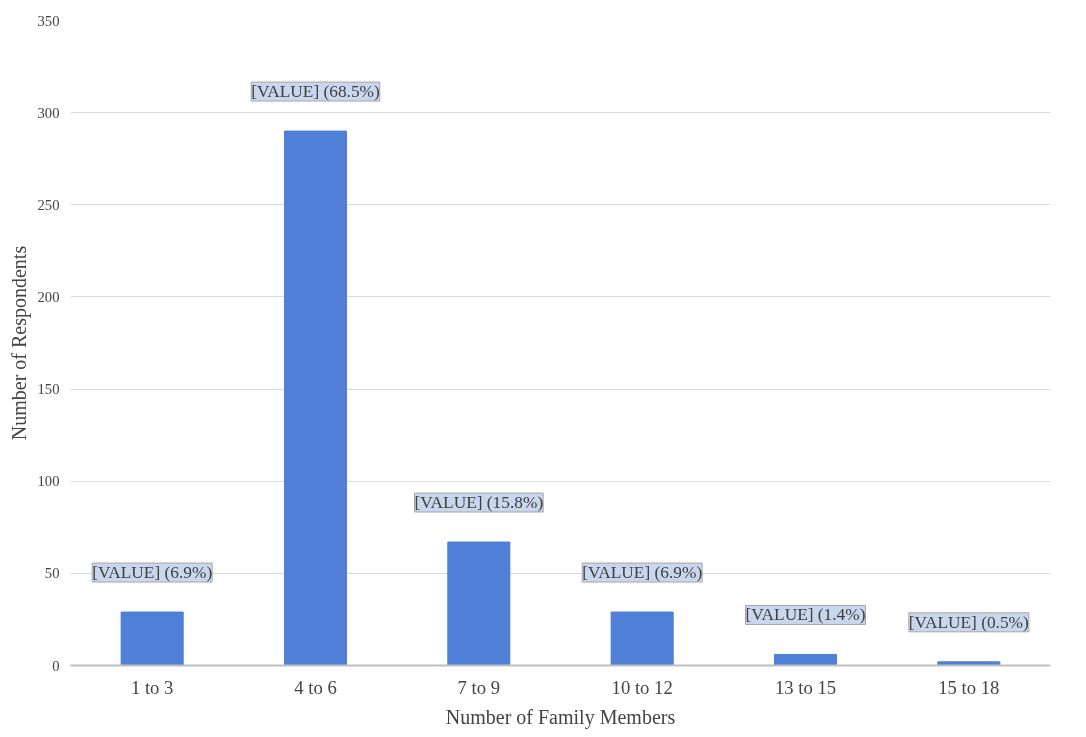  Describe the element at coordinates (152, 687) in the screenshot. I see `x-tick-label: 1 to 3` at that location.